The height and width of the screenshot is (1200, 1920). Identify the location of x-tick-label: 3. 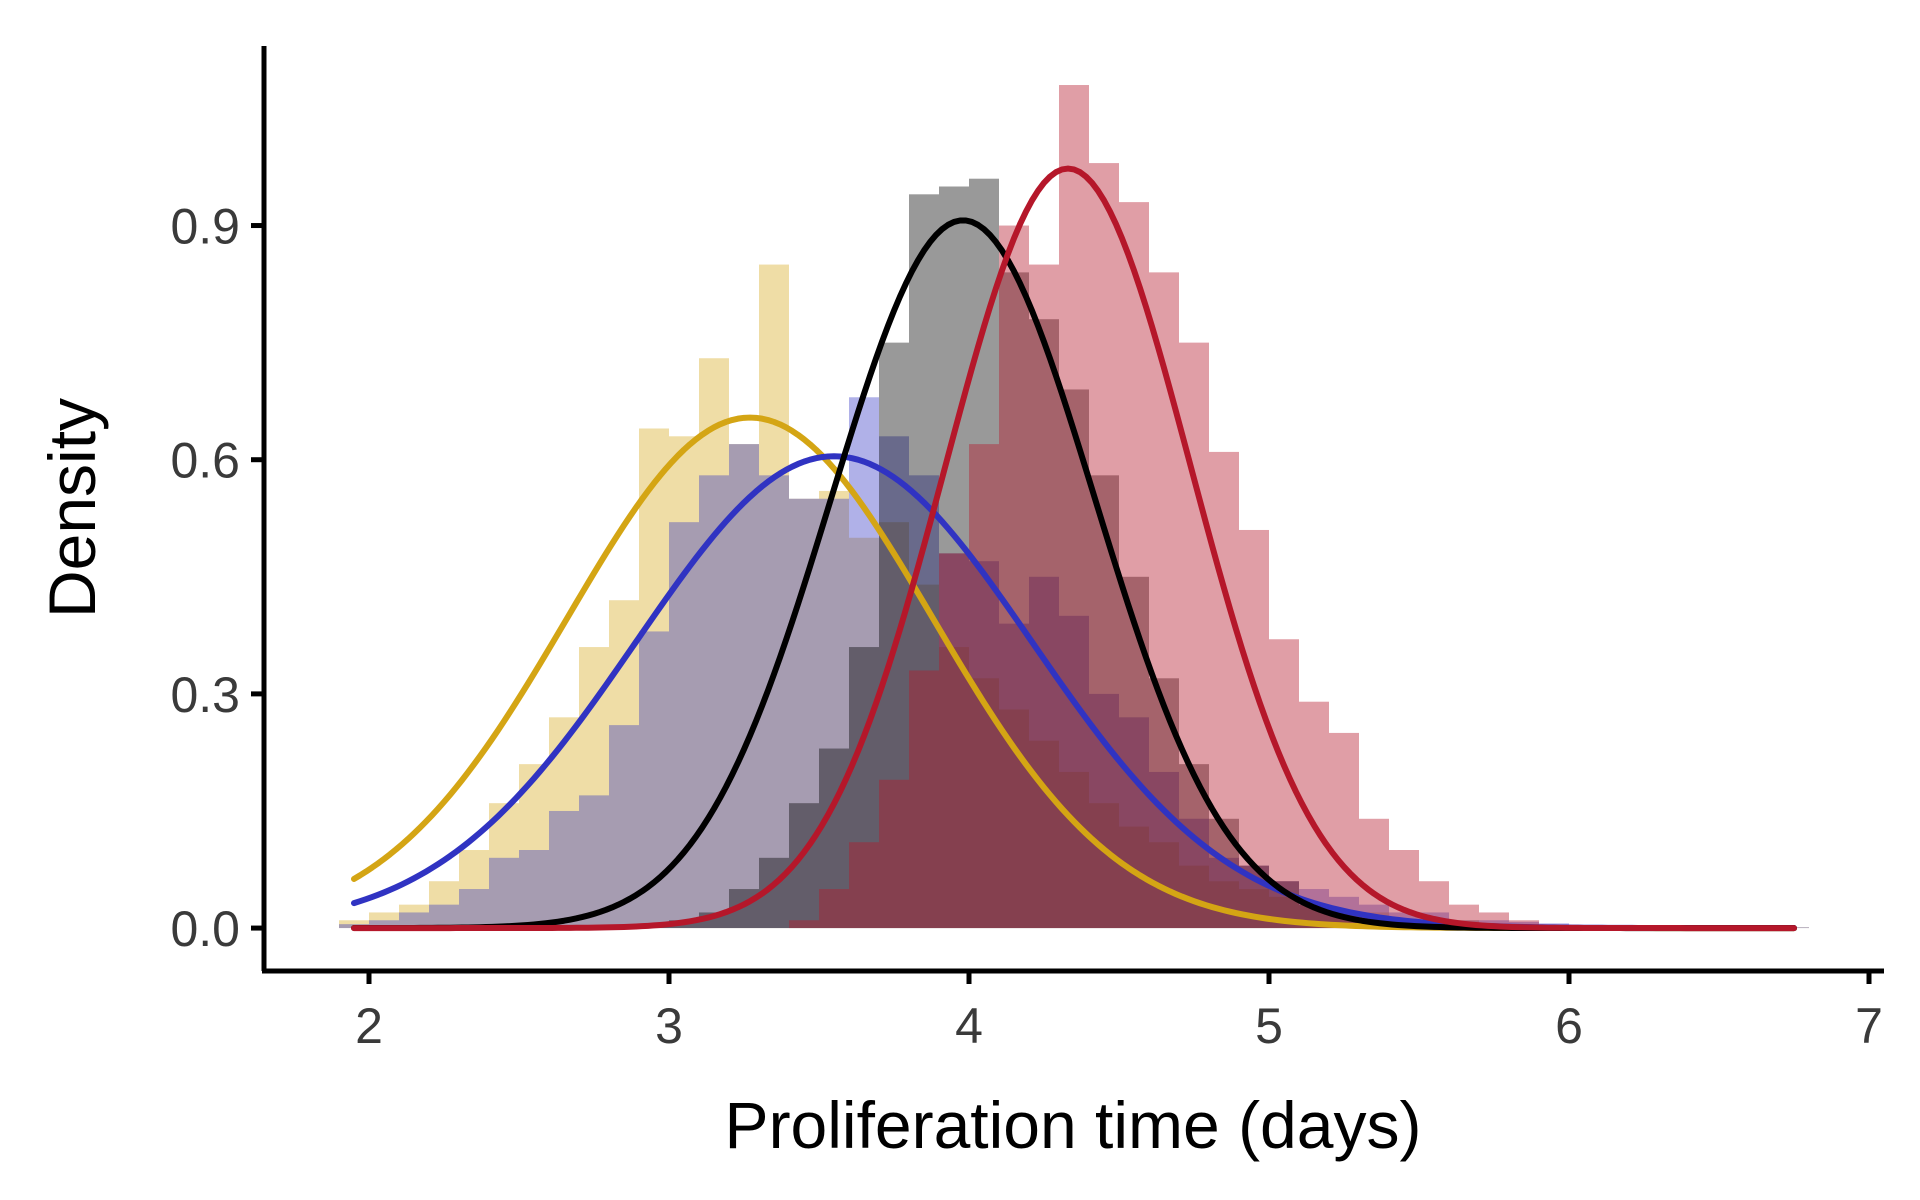
(669, 1026).